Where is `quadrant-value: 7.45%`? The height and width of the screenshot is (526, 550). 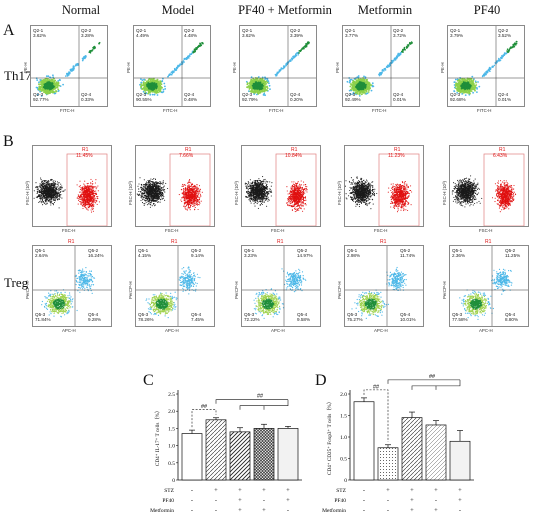
quadrant-value: 7.45% is located at coordinates (198, 319).